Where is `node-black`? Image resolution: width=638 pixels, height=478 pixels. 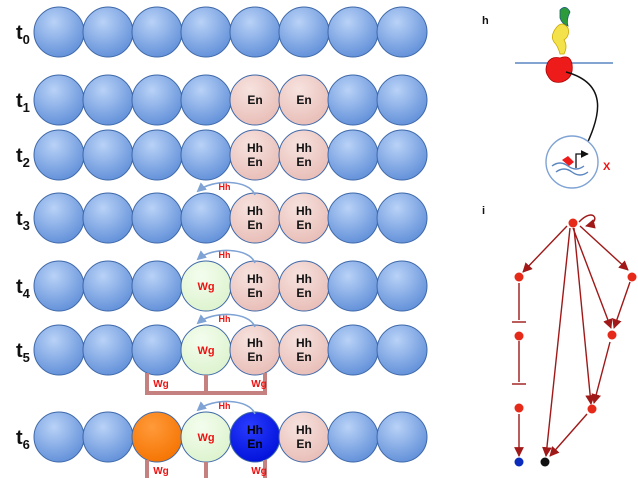
node-black is located at coordinates (545, 462).